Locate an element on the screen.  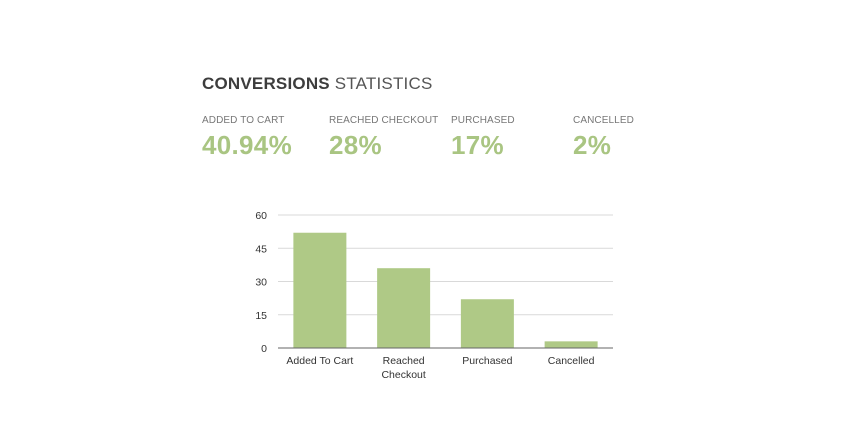
stat-value: 17% is located at coordinates (477, 145).